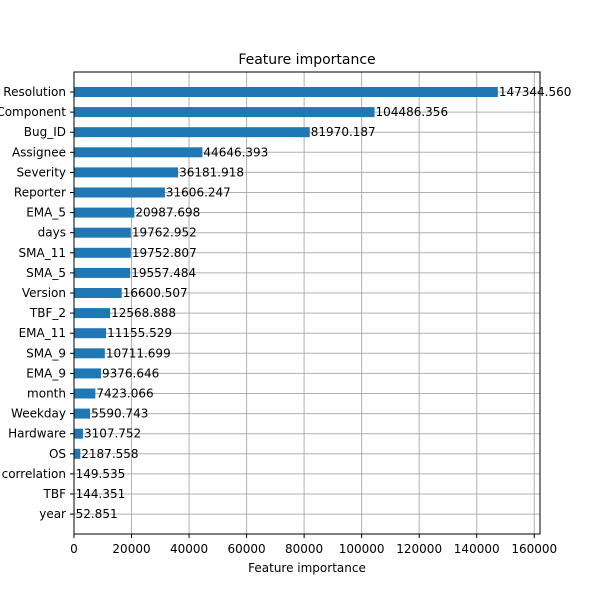  Describe the element at coordinates (119, 192) in the screenshot. I see `bar-reporter` at that location.